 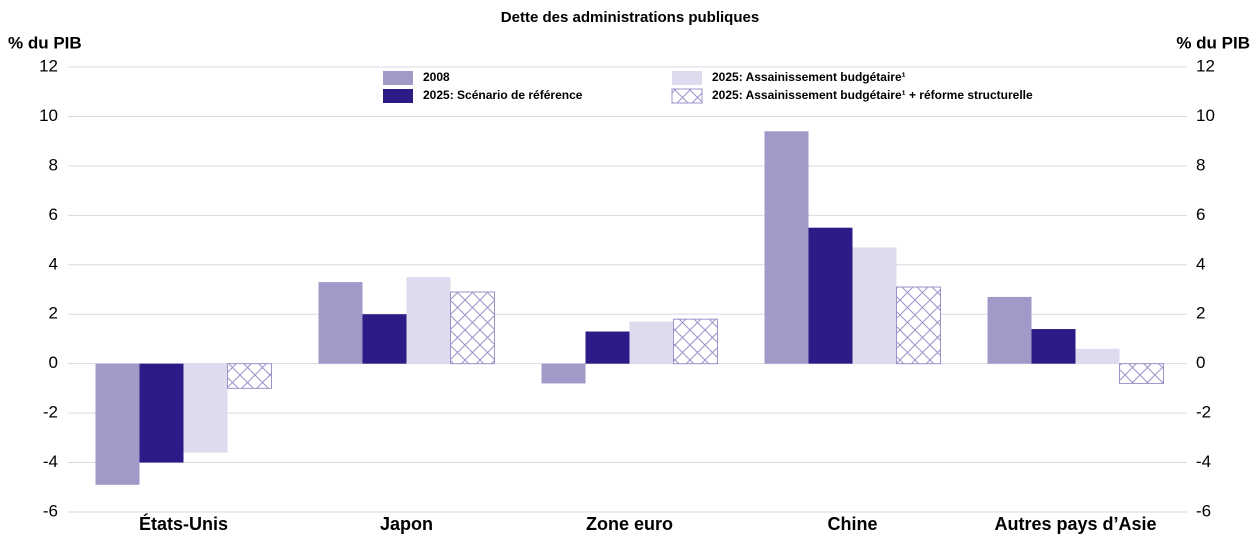 What do you see at coordinates (45, 42) in the screenshot?
I see `y-axis-label: % du PIB` at bounding box center [45, 42].